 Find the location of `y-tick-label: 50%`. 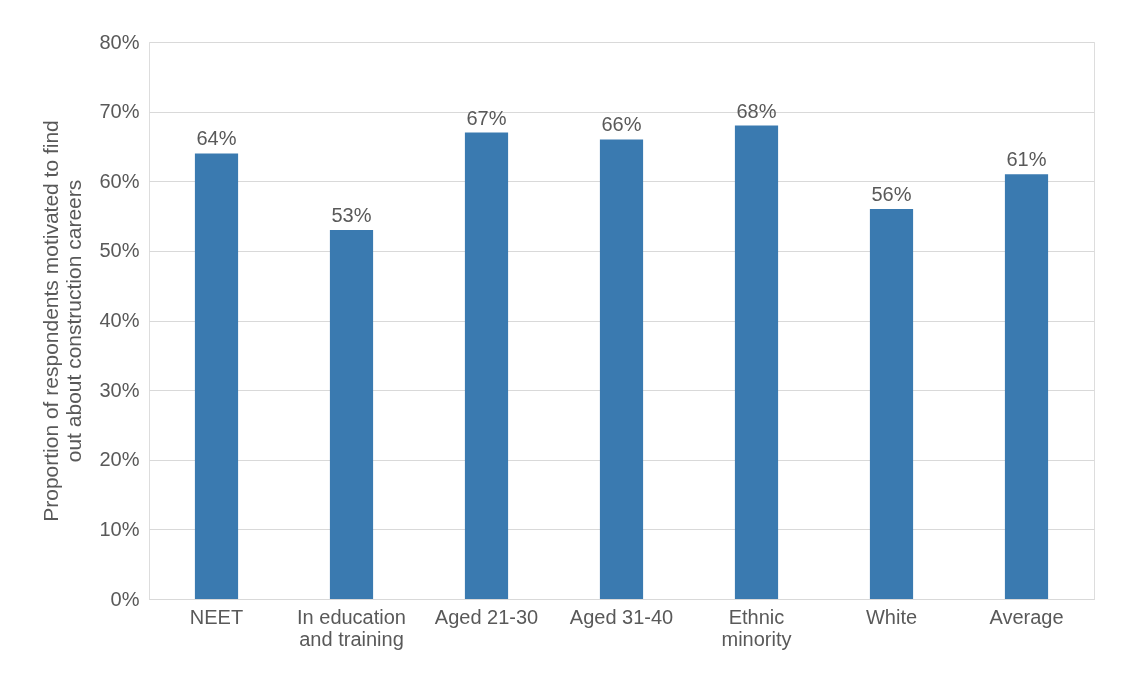

y-tick-label: 50% is located at coordinates (119, 250).